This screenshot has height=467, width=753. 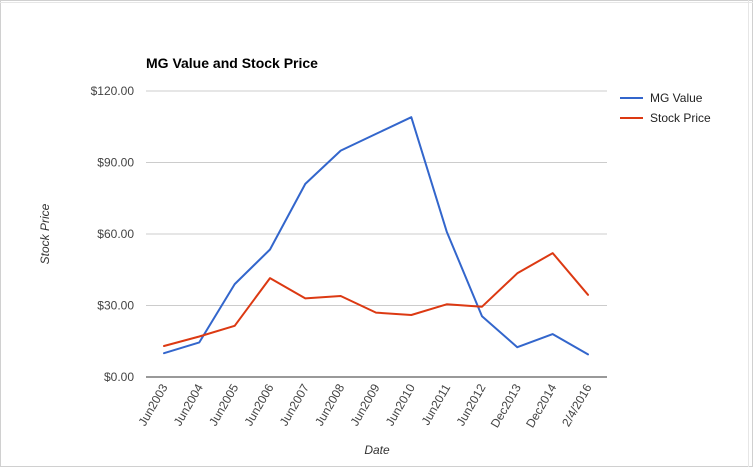 I want to click on x-axis-label: Date, so click(x=377, y=450).